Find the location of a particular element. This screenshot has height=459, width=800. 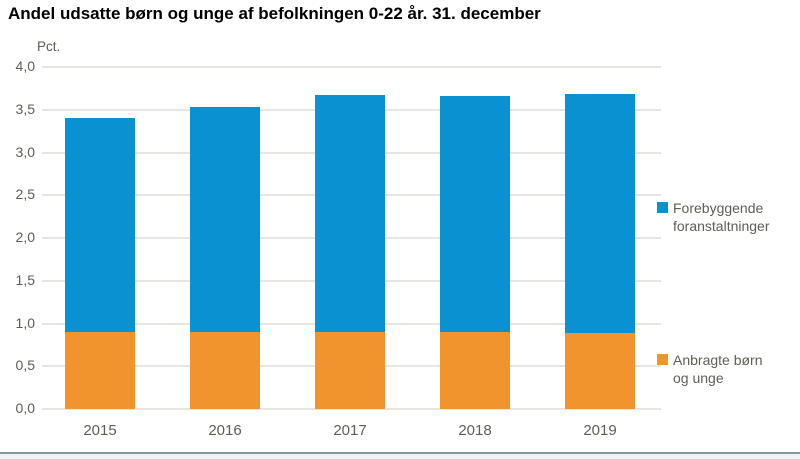

x-tick-label: 2019 is located at coordinates (600, 430).